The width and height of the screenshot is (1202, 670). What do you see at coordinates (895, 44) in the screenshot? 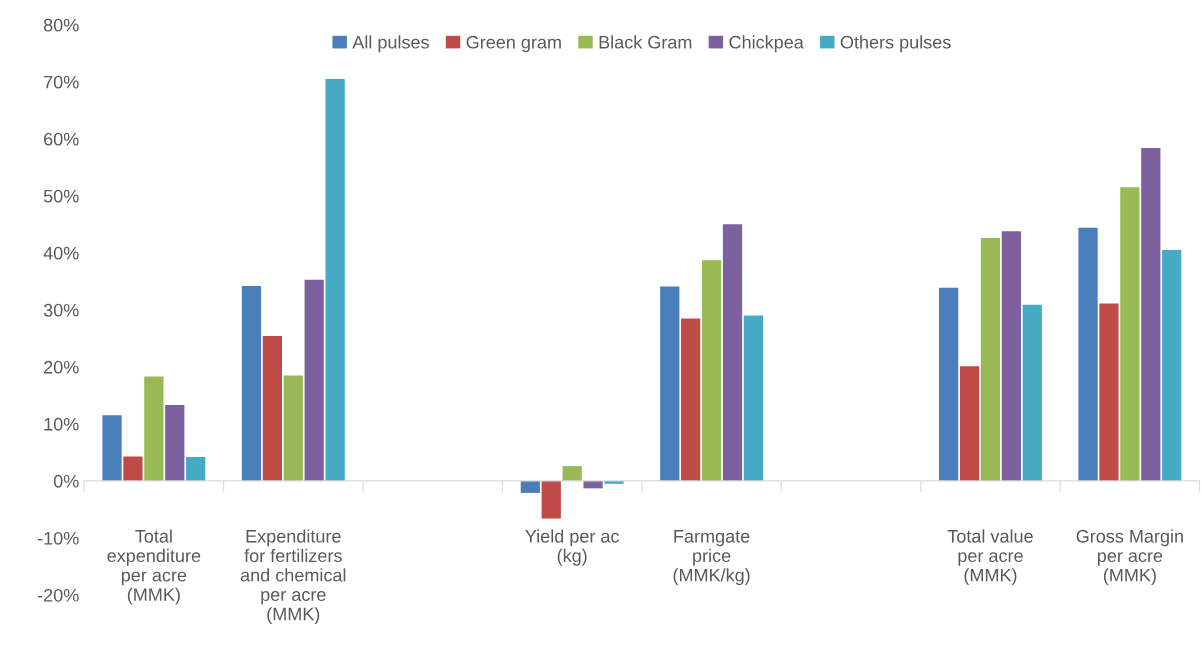
I see `legend-label: Others pulses` at bounding box center [895, 44].